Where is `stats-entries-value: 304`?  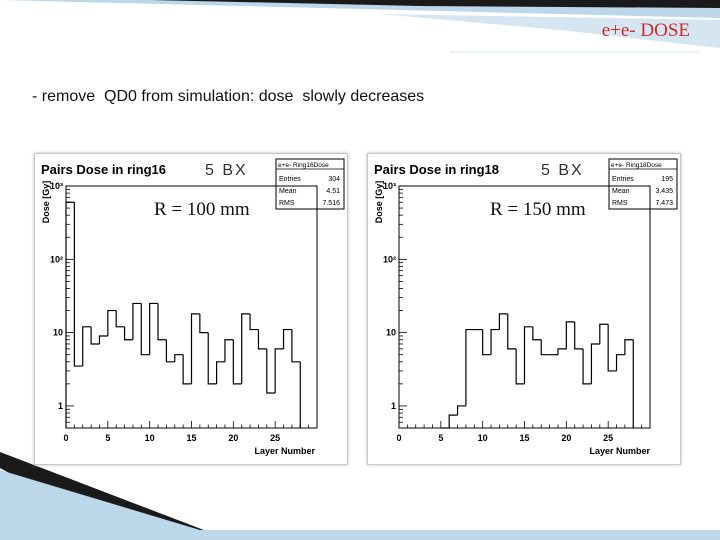
stats-entries-value: 304 is located at coordinates (334, 179).